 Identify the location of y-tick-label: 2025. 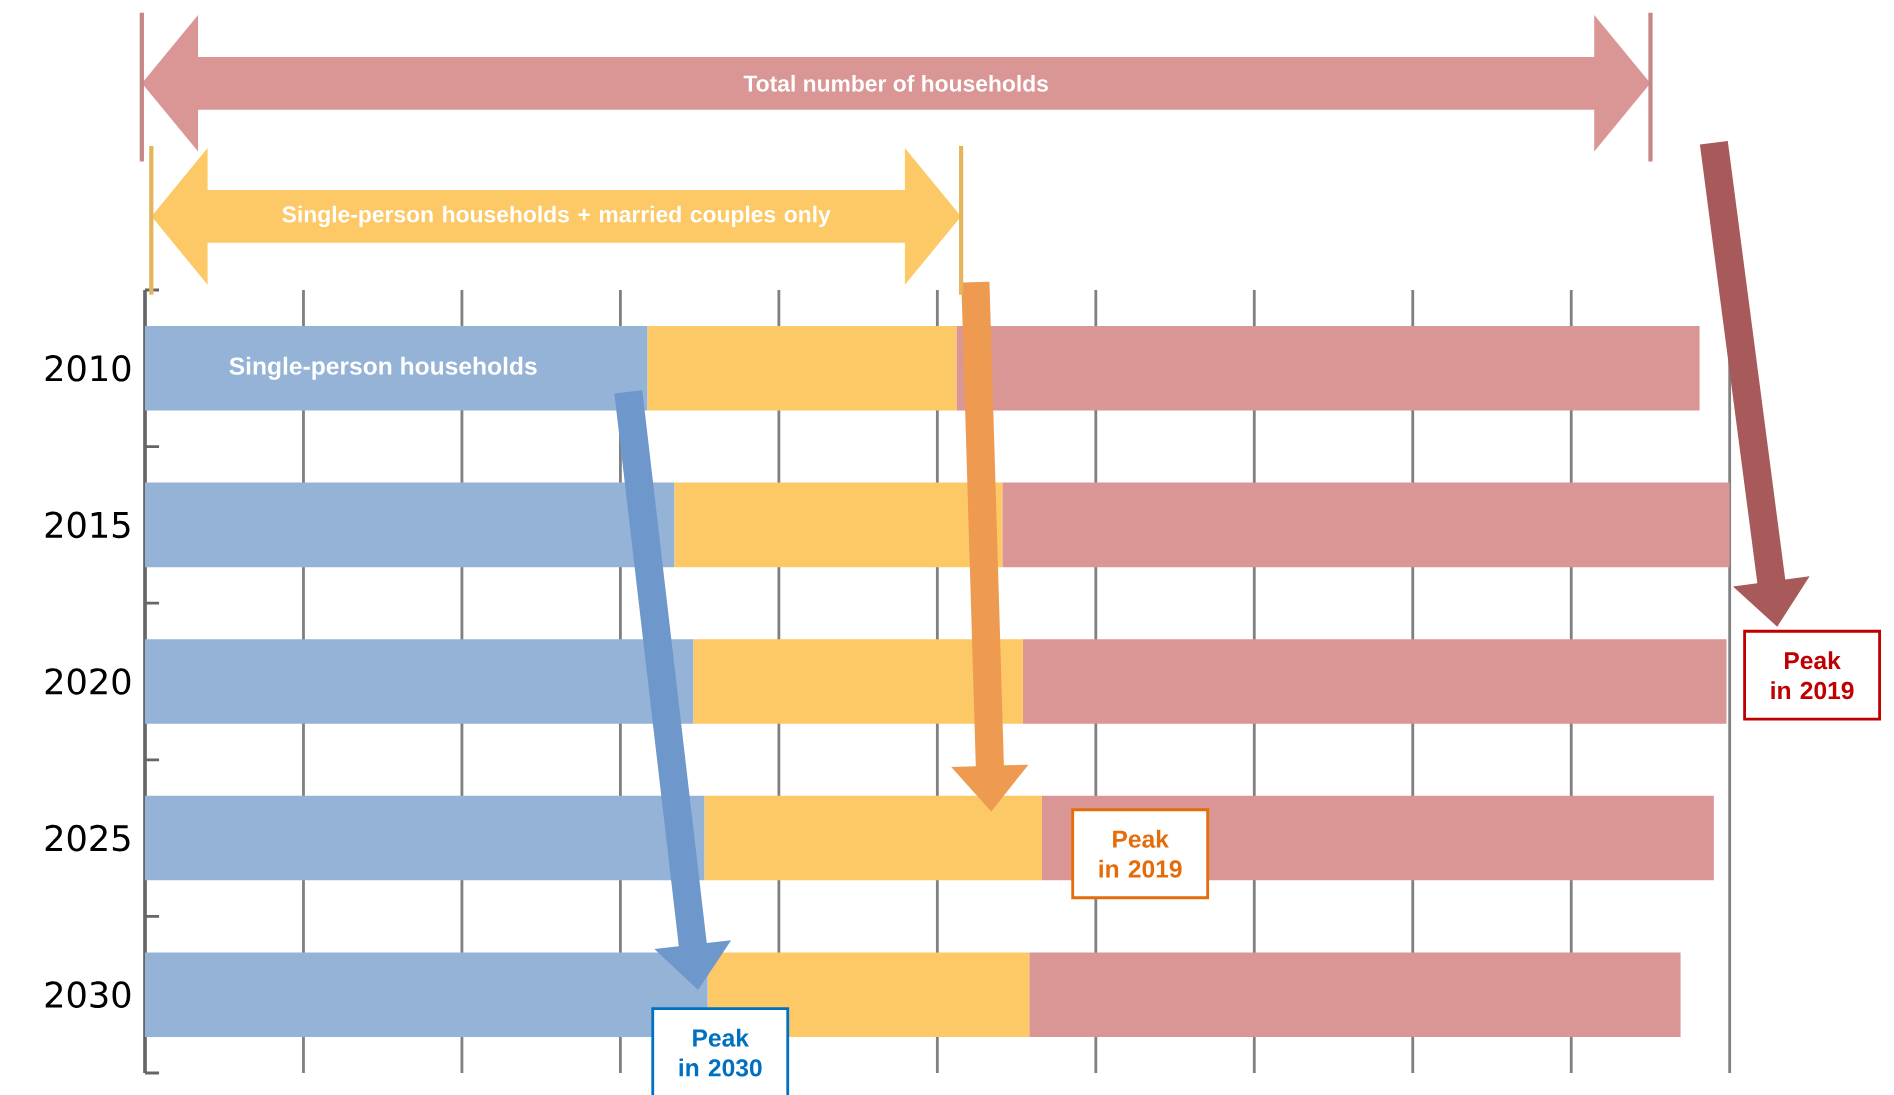
(87, 838).